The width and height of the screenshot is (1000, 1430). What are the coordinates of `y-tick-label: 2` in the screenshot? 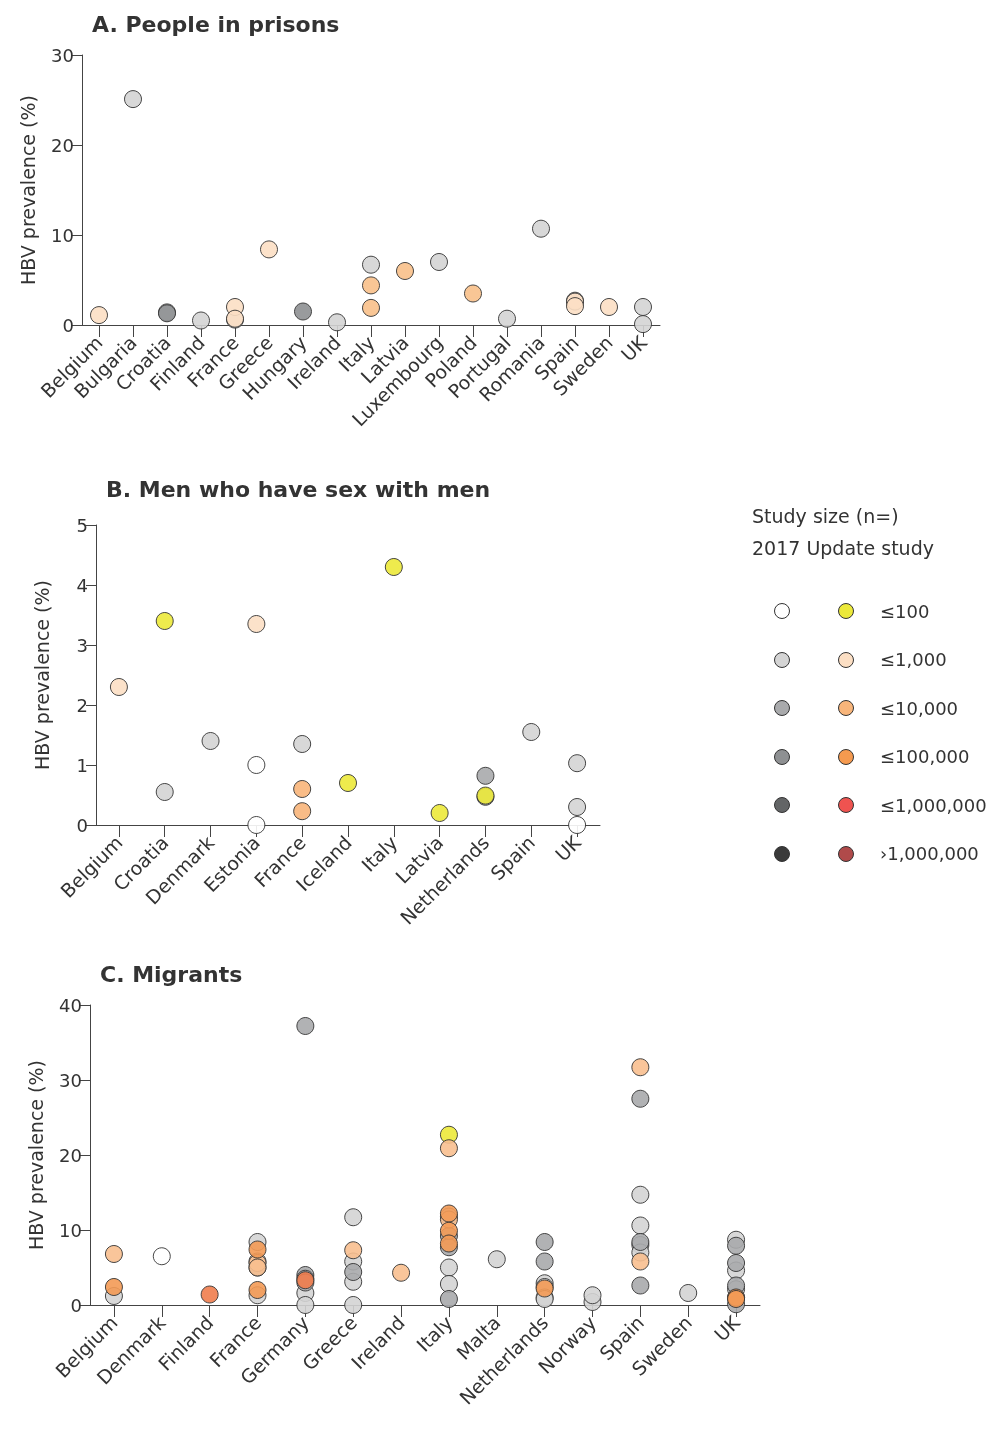 It's located at (82, 705).